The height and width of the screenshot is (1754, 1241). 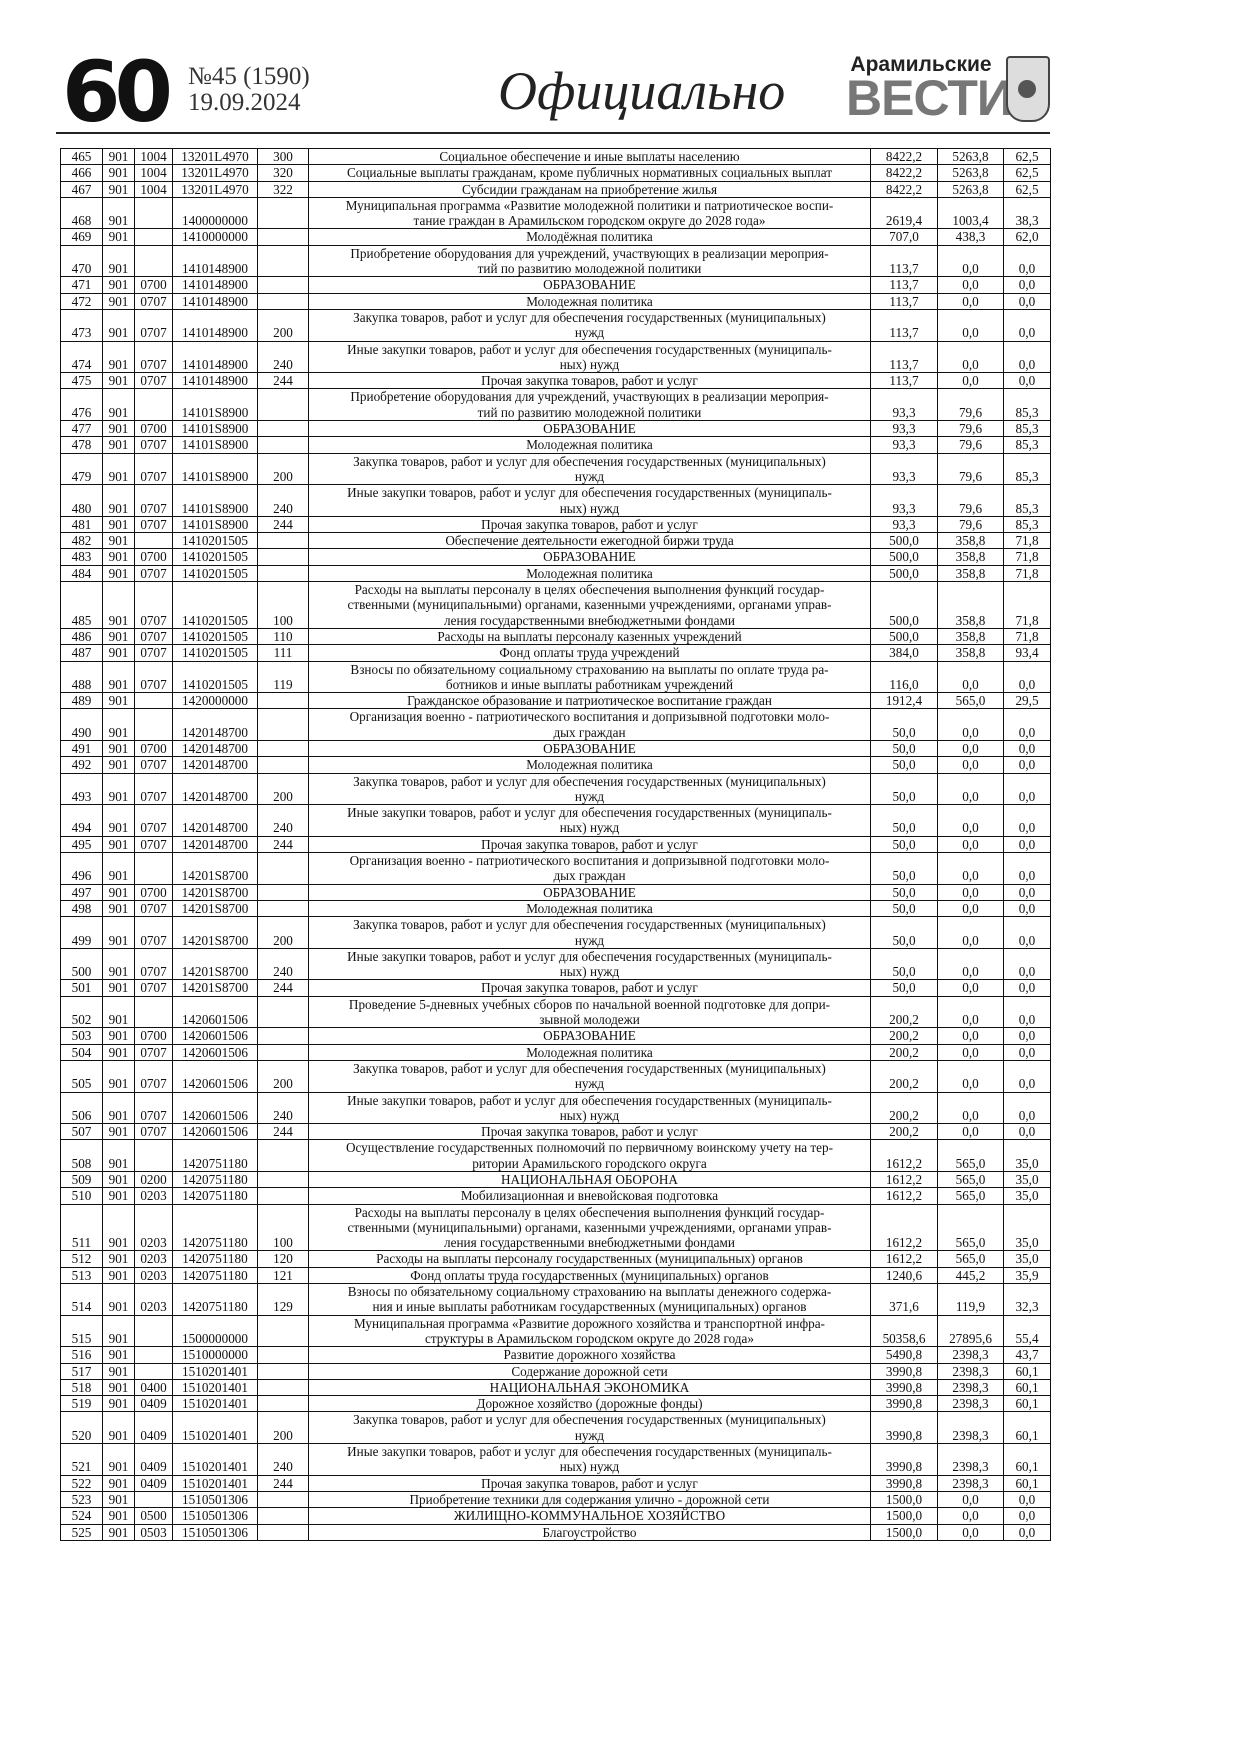 What do you see at coordinates (215, 1299) in the screenshot?
I see `target-article: 1420751180` at bounding box center [215, 1299].